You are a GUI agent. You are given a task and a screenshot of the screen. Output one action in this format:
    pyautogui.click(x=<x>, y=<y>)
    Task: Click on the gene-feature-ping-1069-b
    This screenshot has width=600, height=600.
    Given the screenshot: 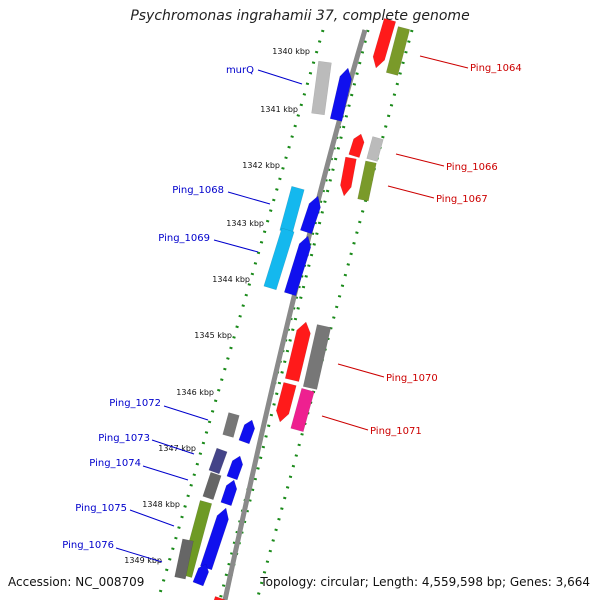 What is the action you would take?
    pyautogui.click(x=297, y=266)
    